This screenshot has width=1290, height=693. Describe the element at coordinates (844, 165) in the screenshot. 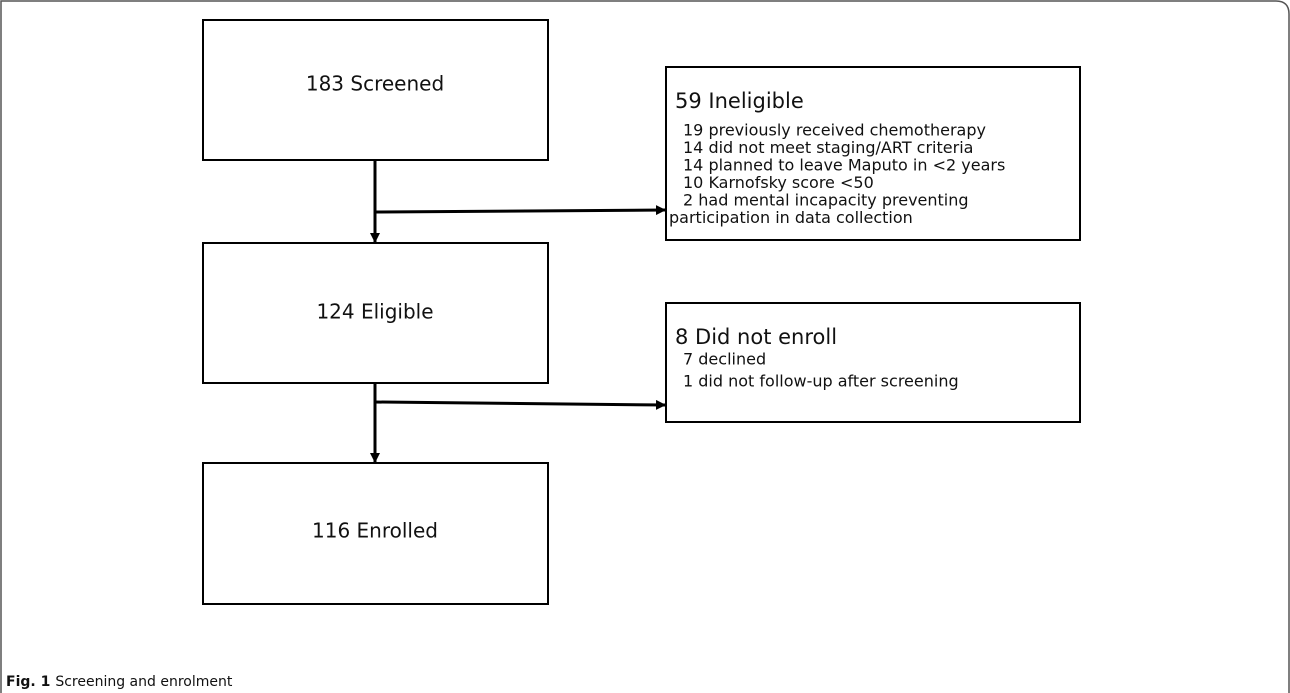

I see `node-line: 14 planned to leave Maputo in <2 years` at that location.